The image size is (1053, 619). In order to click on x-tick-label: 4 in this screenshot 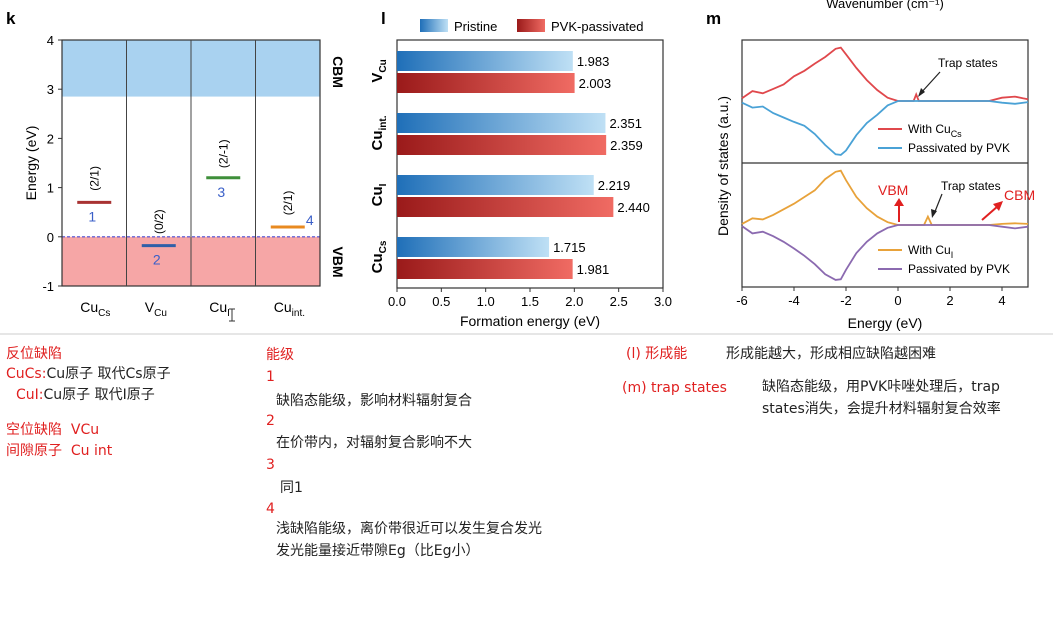, I will do `click(1001, 300)`.